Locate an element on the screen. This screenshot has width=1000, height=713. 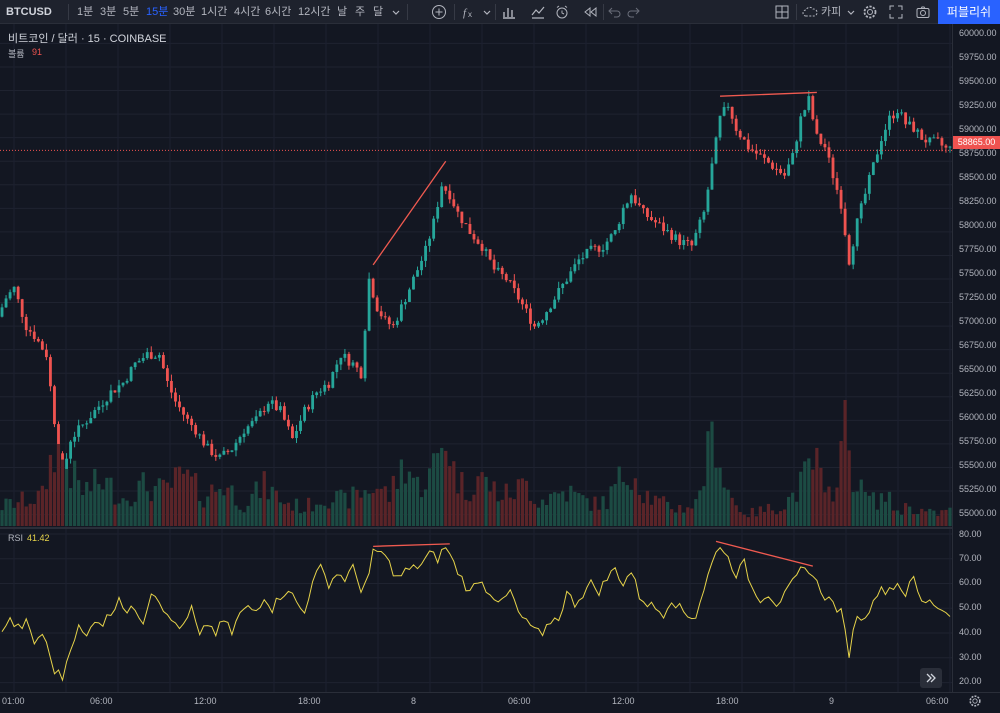
settings-gear-icon is located at coordinates (870, 12).